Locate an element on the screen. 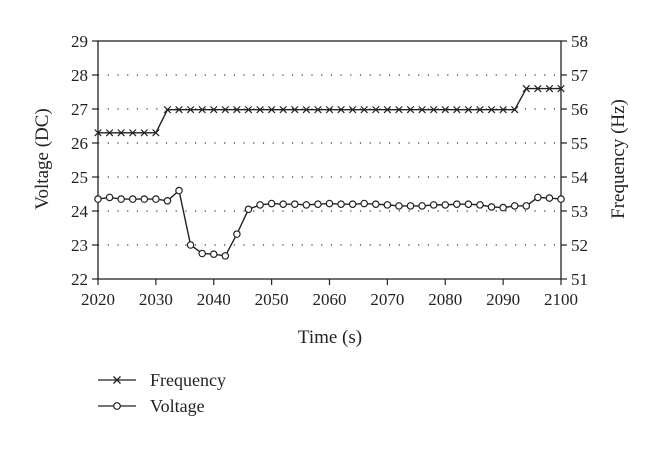 The image size is (660, 449). right-tick-label: 57 is located at coordinates (580, 75).